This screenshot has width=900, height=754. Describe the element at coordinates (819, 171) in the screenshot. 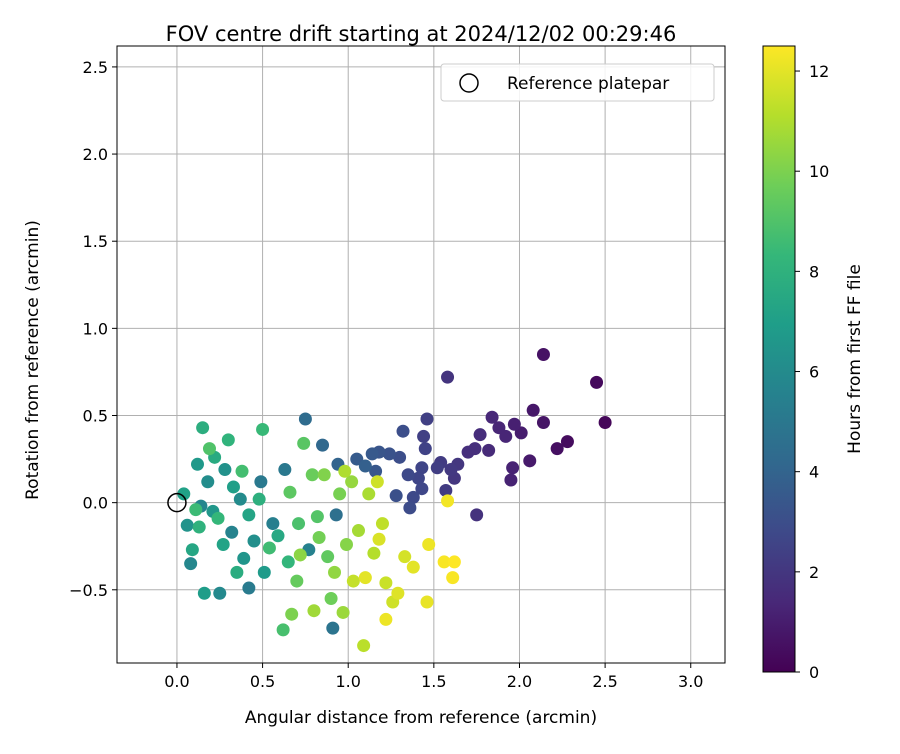

I see `colorbar-tick-label: 10` at that location.